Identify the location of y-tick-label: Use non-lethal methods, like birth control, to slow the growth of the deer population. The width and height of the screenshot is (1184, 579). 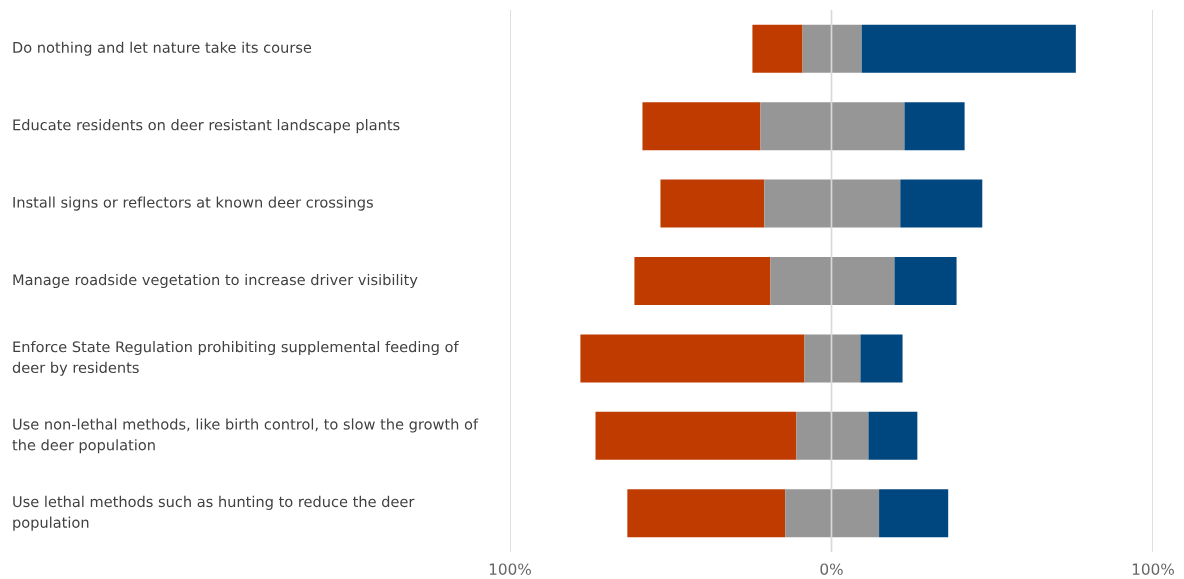
(245, 436).